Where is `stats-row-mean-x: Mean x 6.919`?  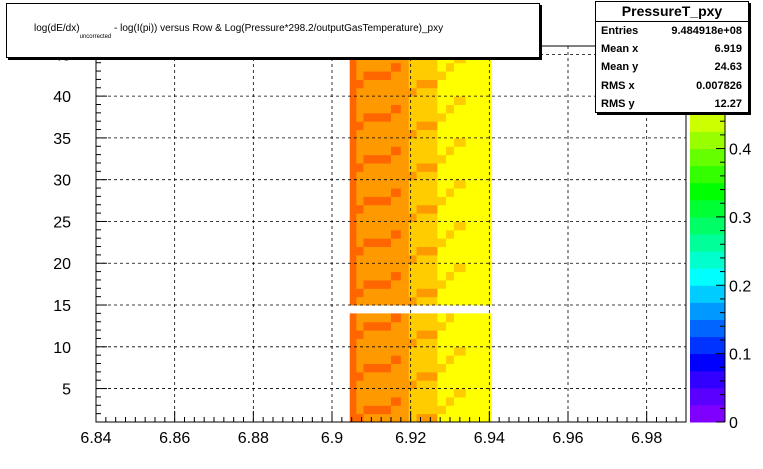
stats-row-mean-x: Mean x 6.919 is located at coordinates (672, 49).